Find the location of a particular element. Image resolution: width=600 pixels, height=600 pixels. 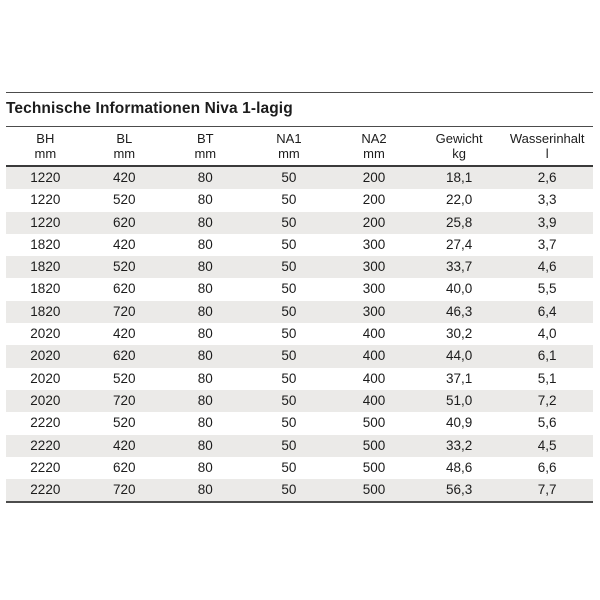

table-cell: 5,6 is located at coordinates (547, 423).